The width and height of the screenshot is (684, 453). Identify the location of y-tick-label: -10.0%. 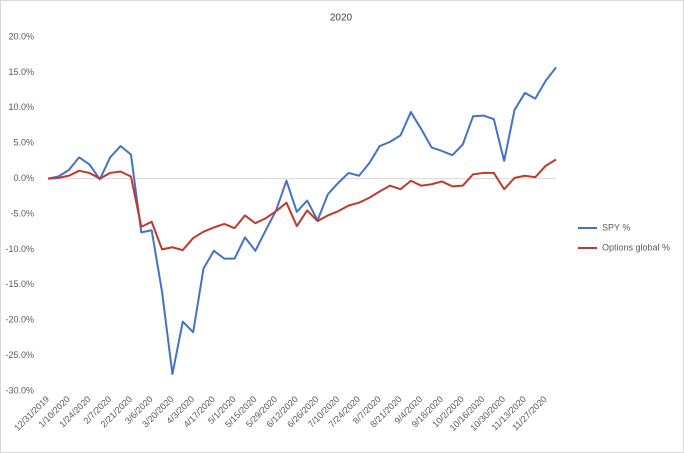
(19, 249).